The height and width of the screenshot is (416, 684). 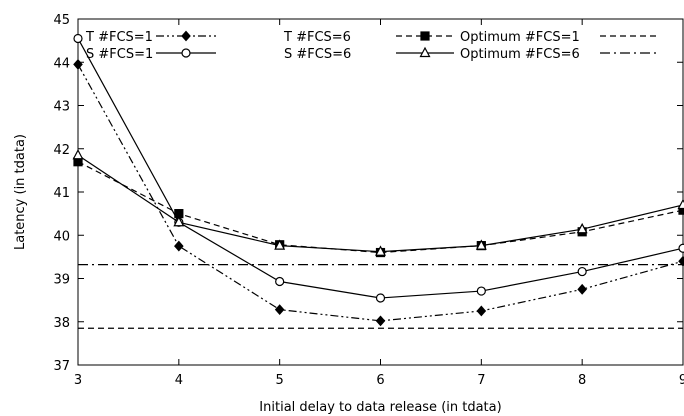 What do you see at coordinates (179, 380) in the screenshot?
I see `x-tick-label: 4` at bounding box center [179, 380].